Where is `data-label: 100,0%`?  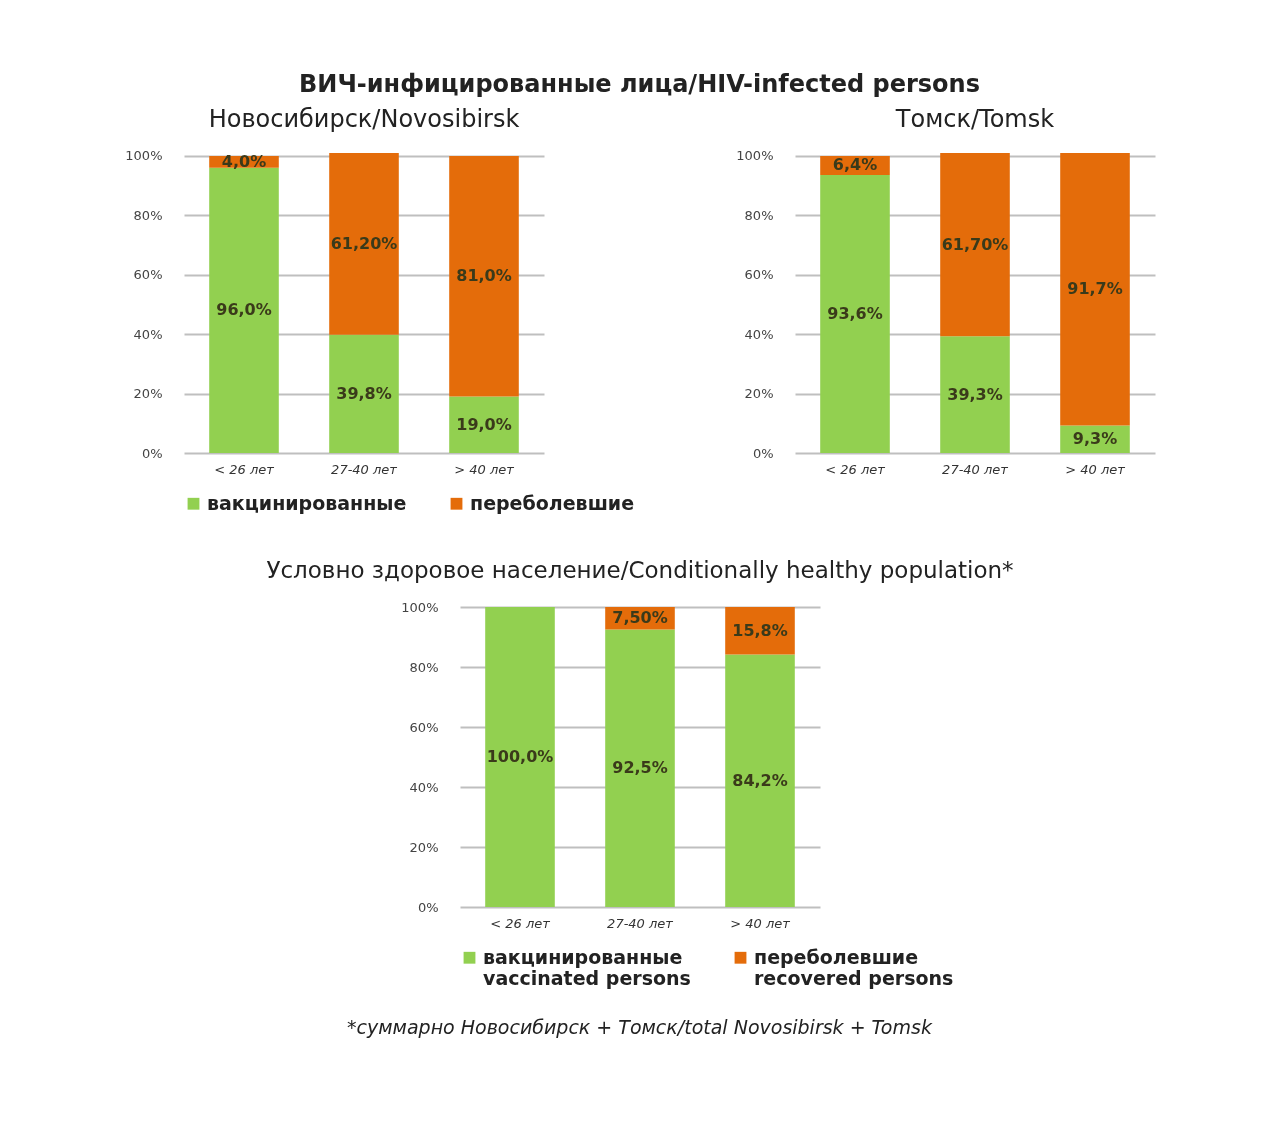
data-label: 100,0% is located at coordinates (519, 756).